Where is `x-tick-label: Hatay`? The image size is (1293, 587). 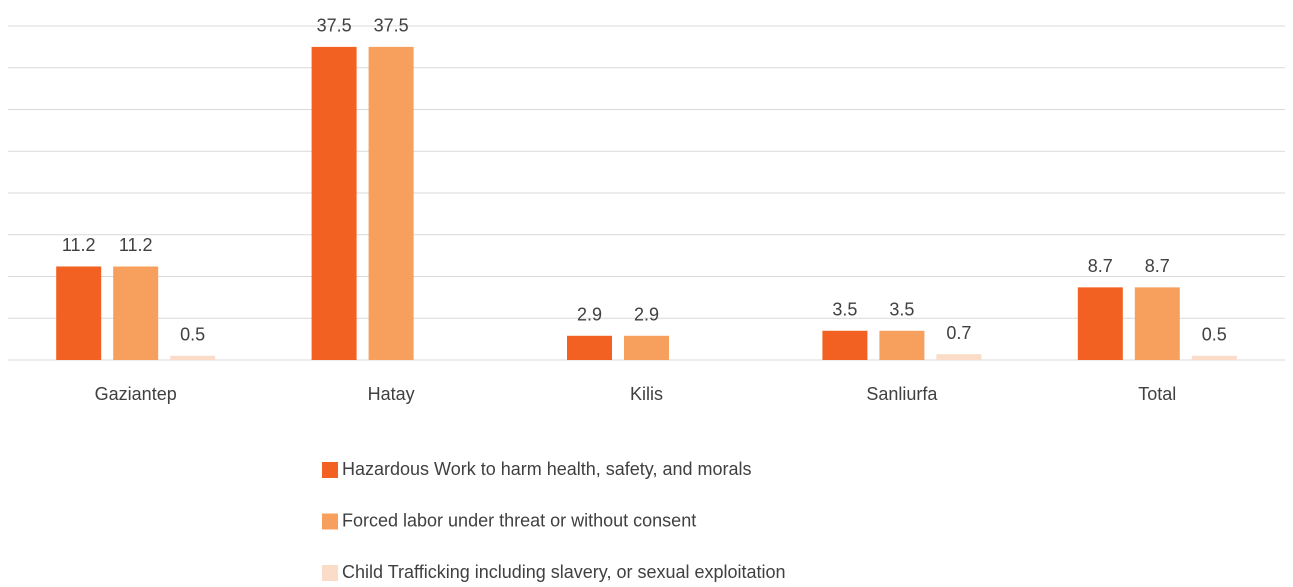 x-tick-label: Hatay is located at coordinates (391, 394).